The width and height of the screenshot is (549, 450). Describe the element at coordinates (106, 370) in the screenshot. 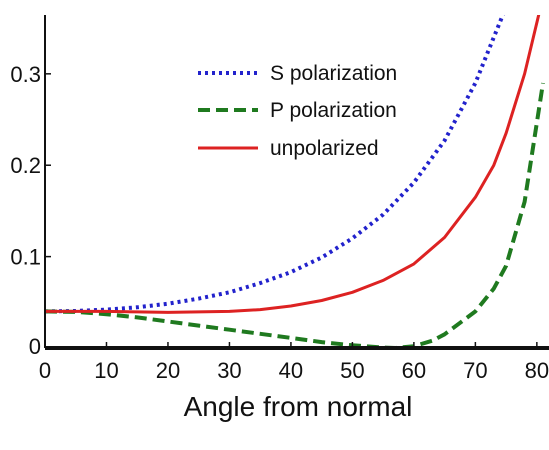

I see `x-tick-label: 10` at that location.